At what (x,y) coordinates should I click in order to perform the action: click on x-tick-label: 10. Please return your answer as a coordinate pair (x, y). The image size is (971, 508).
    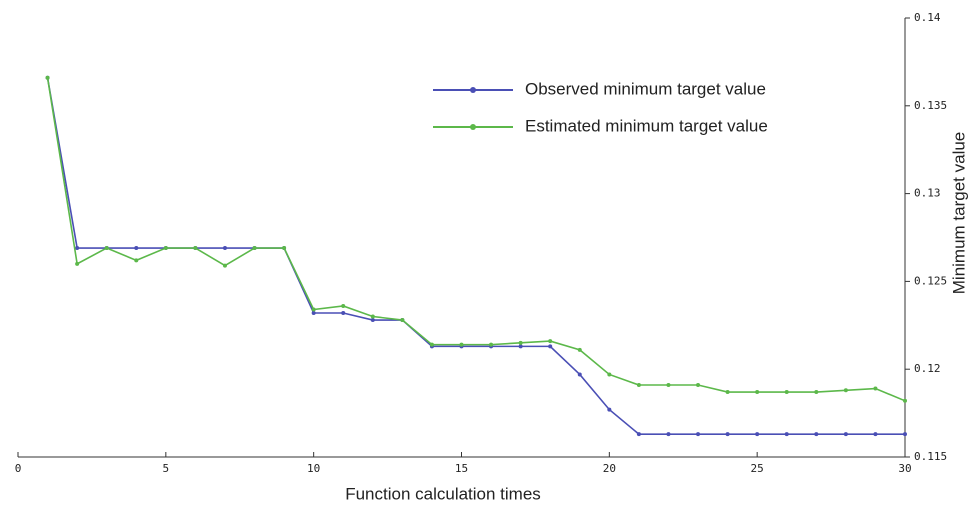
    Looking at the image, I should click on (313, 468).